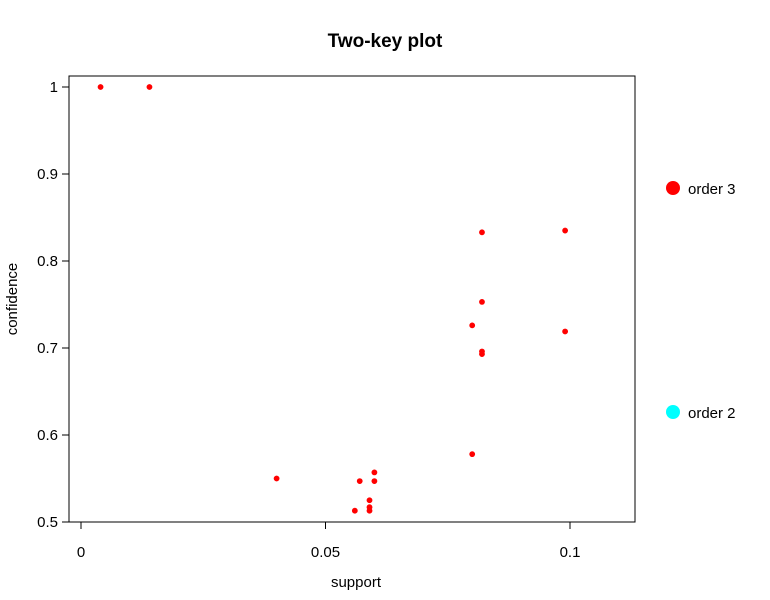 This screenshot has width=770, height=600. Describe the element at coordinates (53, 305) in the screenshot. I see `y-axis: 0.5 0.6 0.7 0.8 0.9 1` at that location.